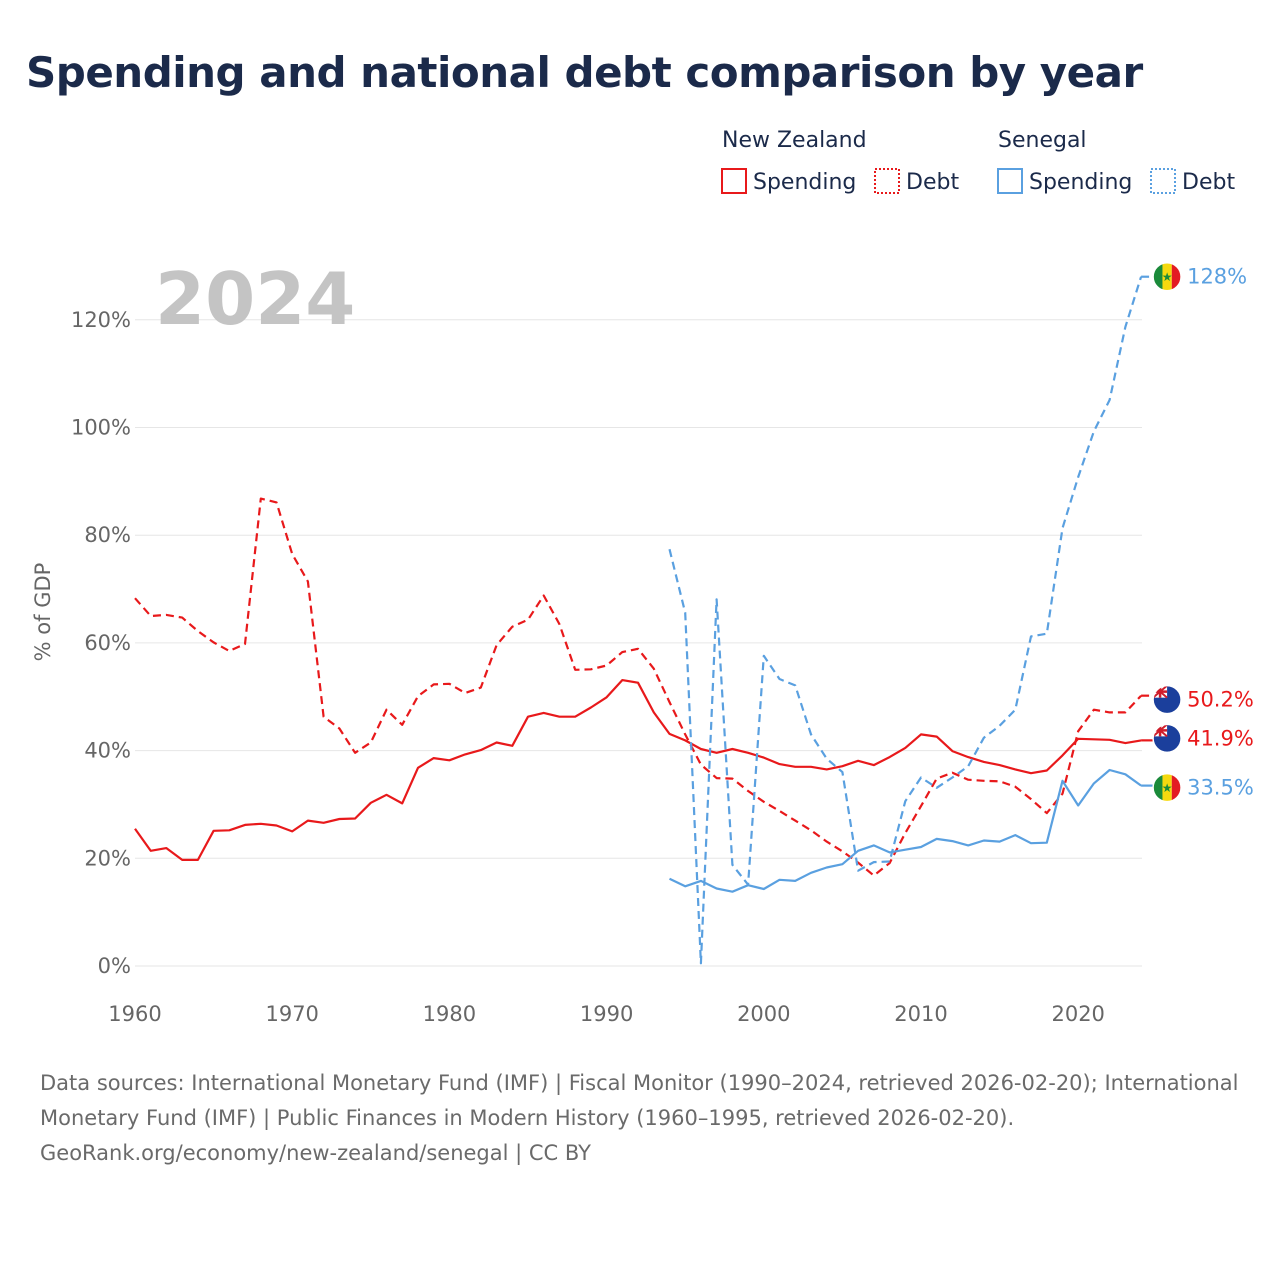 The image size is (1280, 1280). Describe the element at coordinates (291, 1014) in the screenshot. I see `x-tick-label: 1970` at that location.